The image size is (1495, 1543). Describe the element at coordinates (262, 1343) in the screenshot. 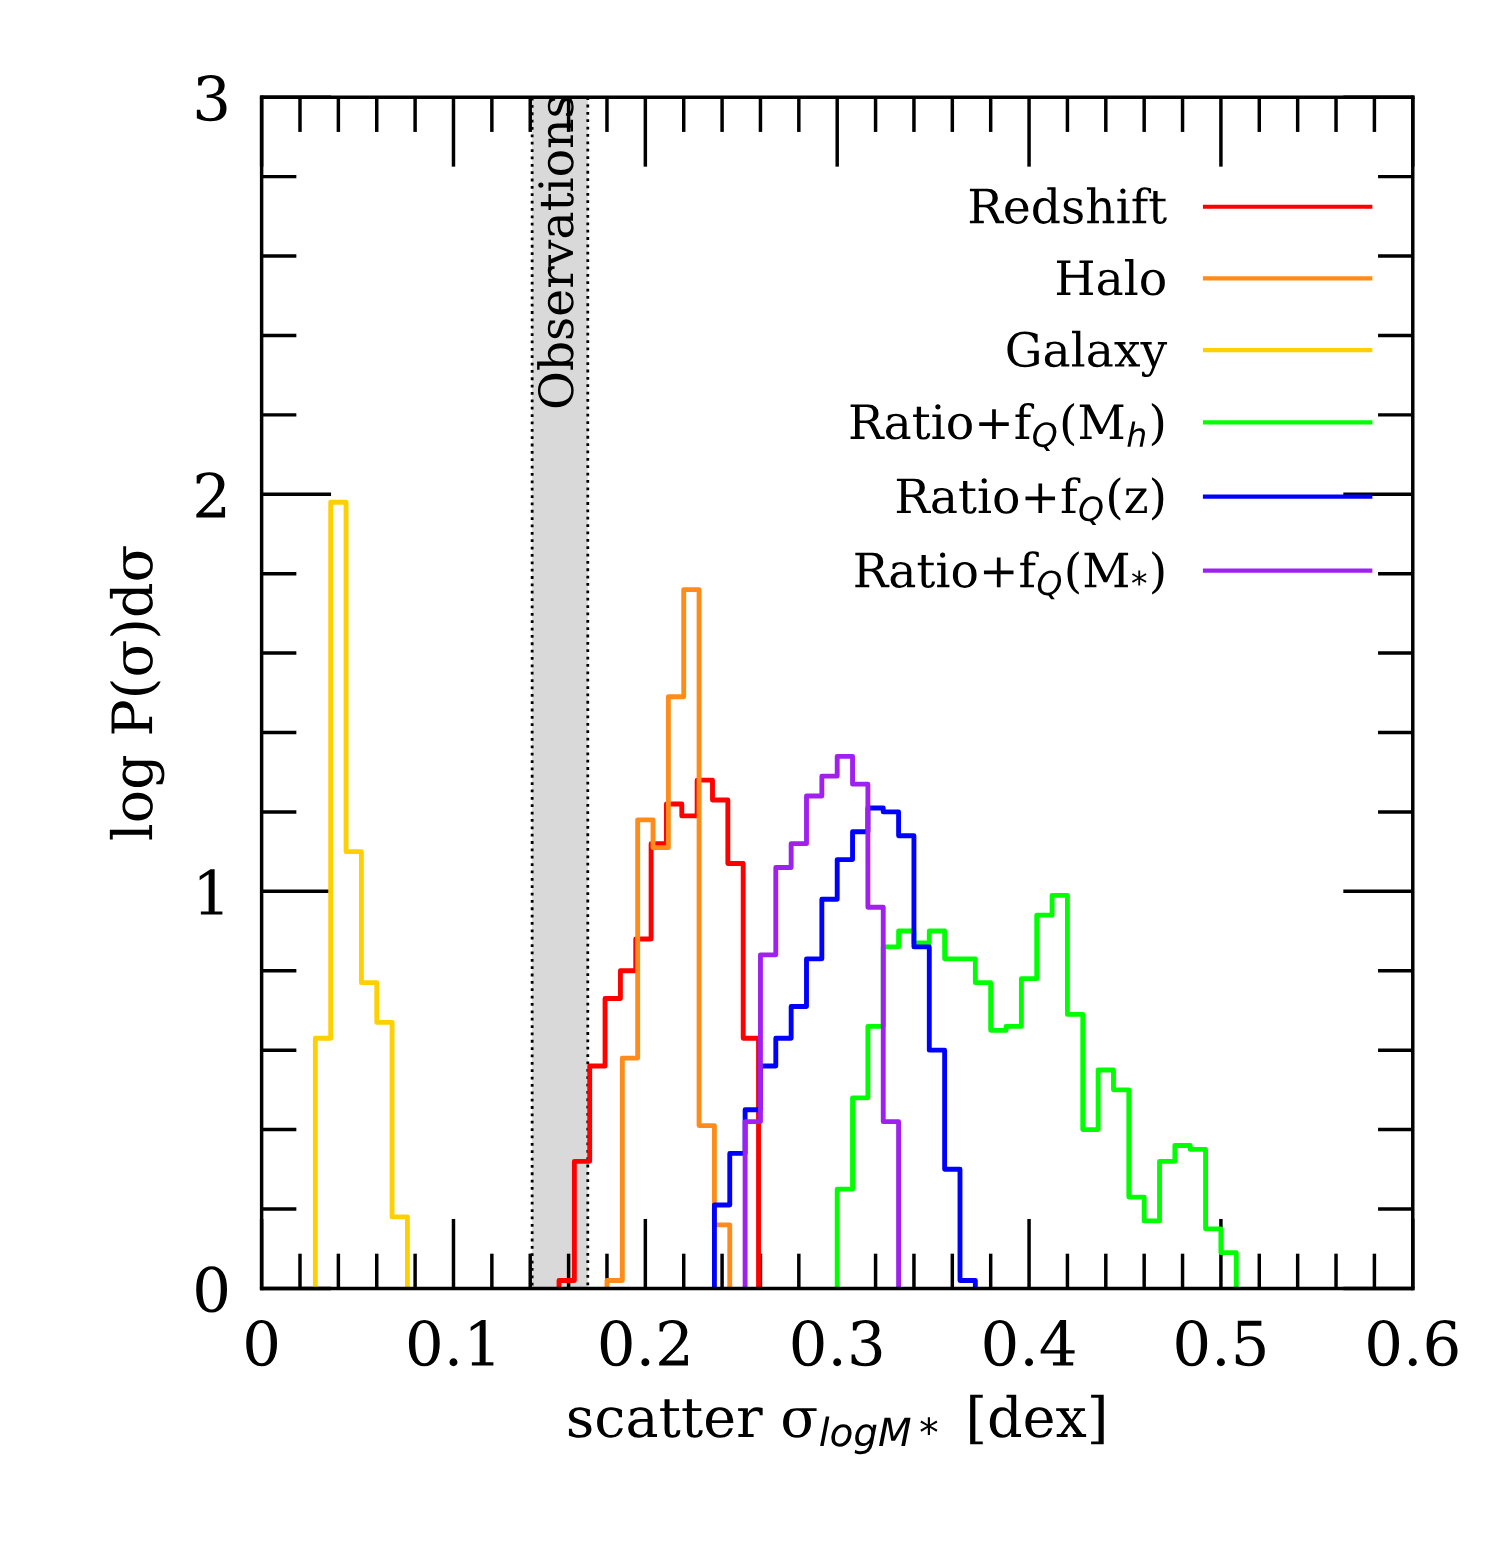

I see `x-tick-label: 0` at that location.